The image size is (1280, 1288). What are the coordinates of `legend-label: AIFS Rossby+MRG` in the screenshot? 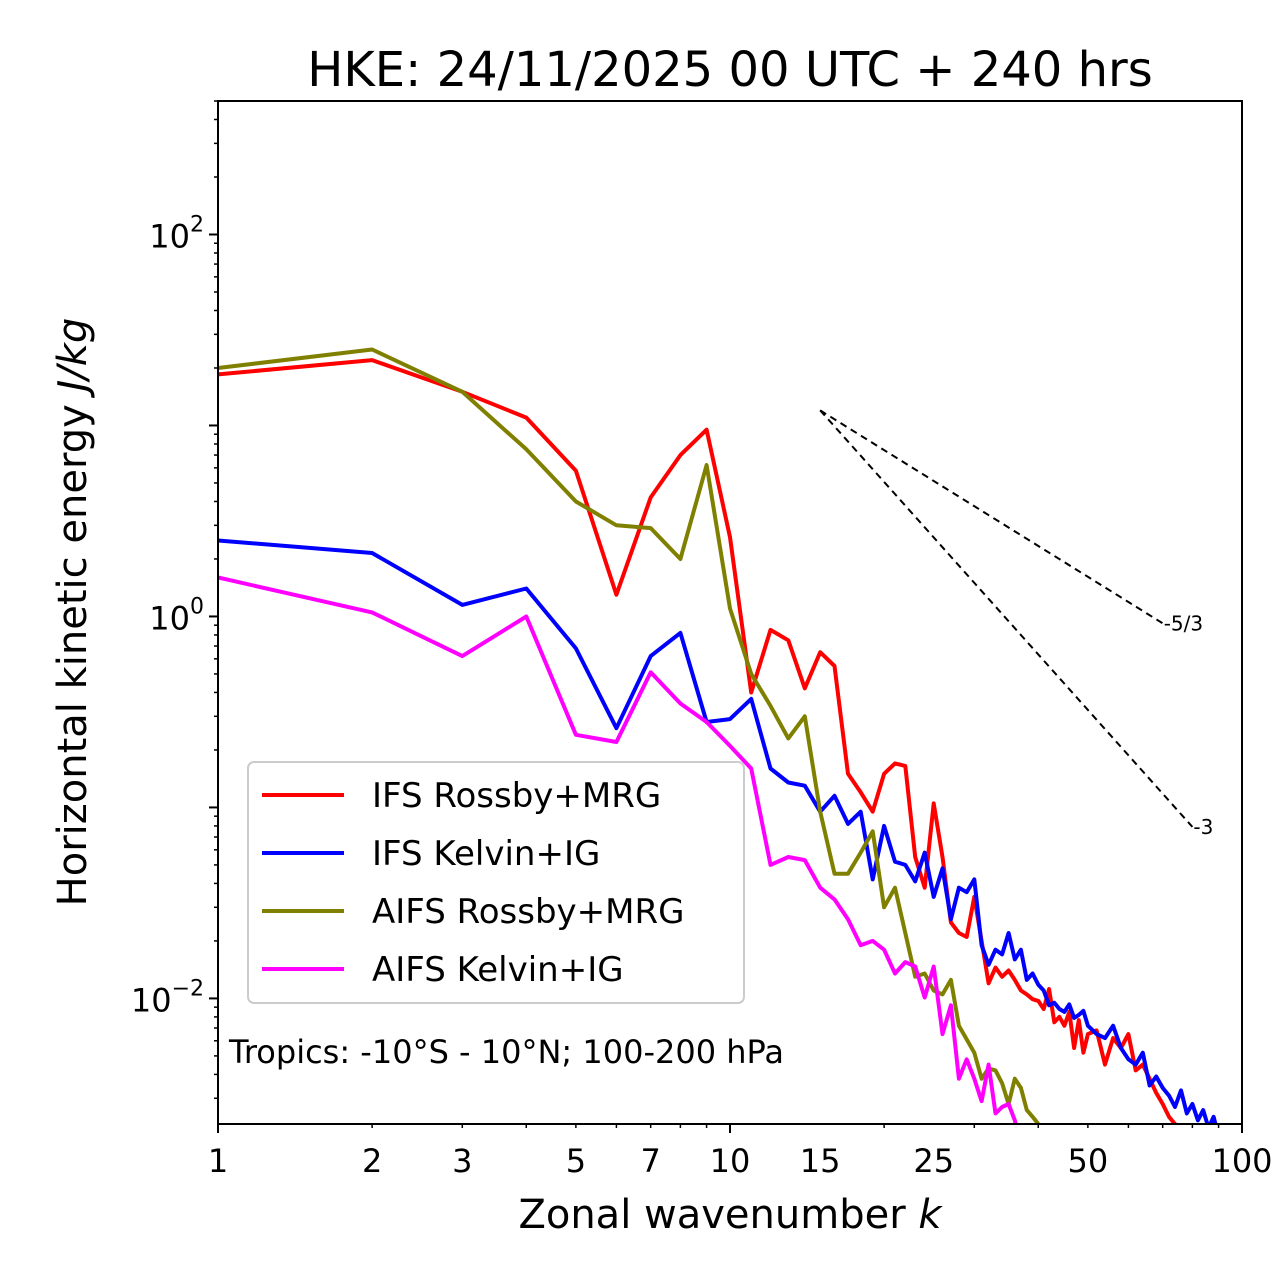 It's located at (528, 912).